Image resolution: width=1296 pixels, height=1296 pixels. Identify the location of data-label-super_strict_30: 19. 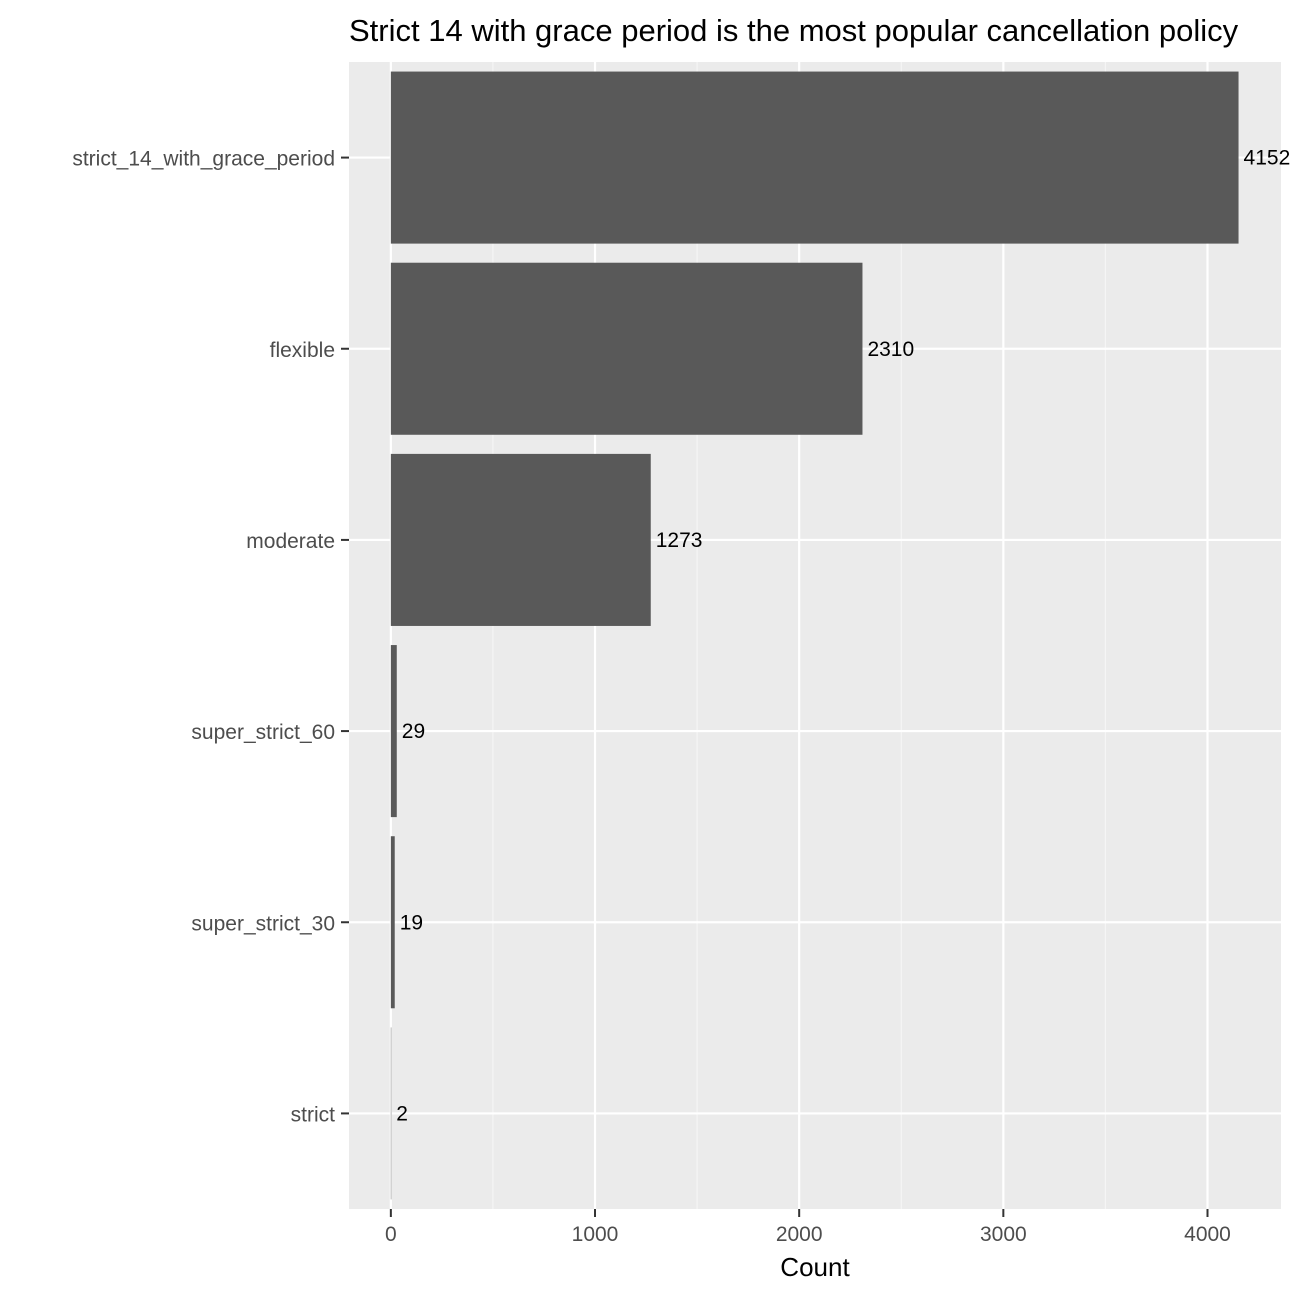
(411, 922).